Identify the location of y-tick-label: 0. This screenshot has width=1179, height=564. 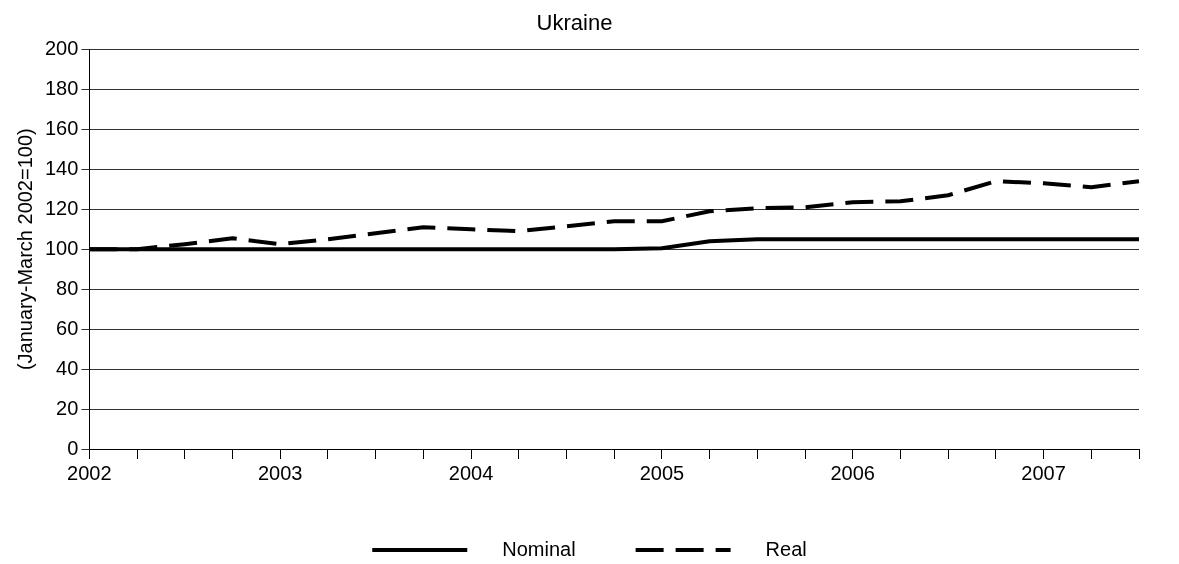
(73, 447).